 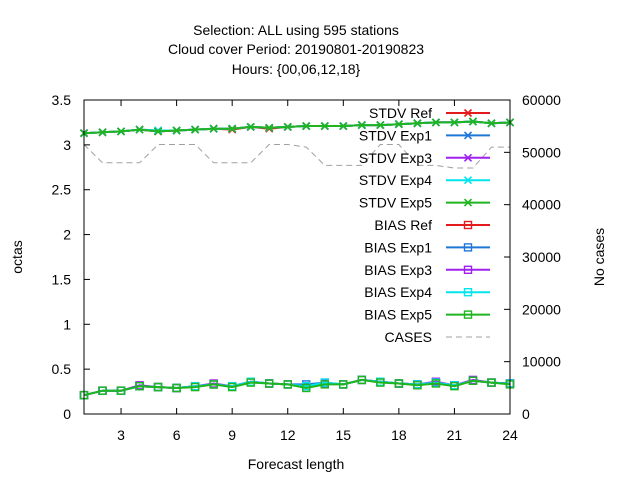 What do you see at coordinates (395, 203) in the screenshot?
I see `legend-label-stdv-exp5: STDV Exp5` at bounding box center [395, 203].